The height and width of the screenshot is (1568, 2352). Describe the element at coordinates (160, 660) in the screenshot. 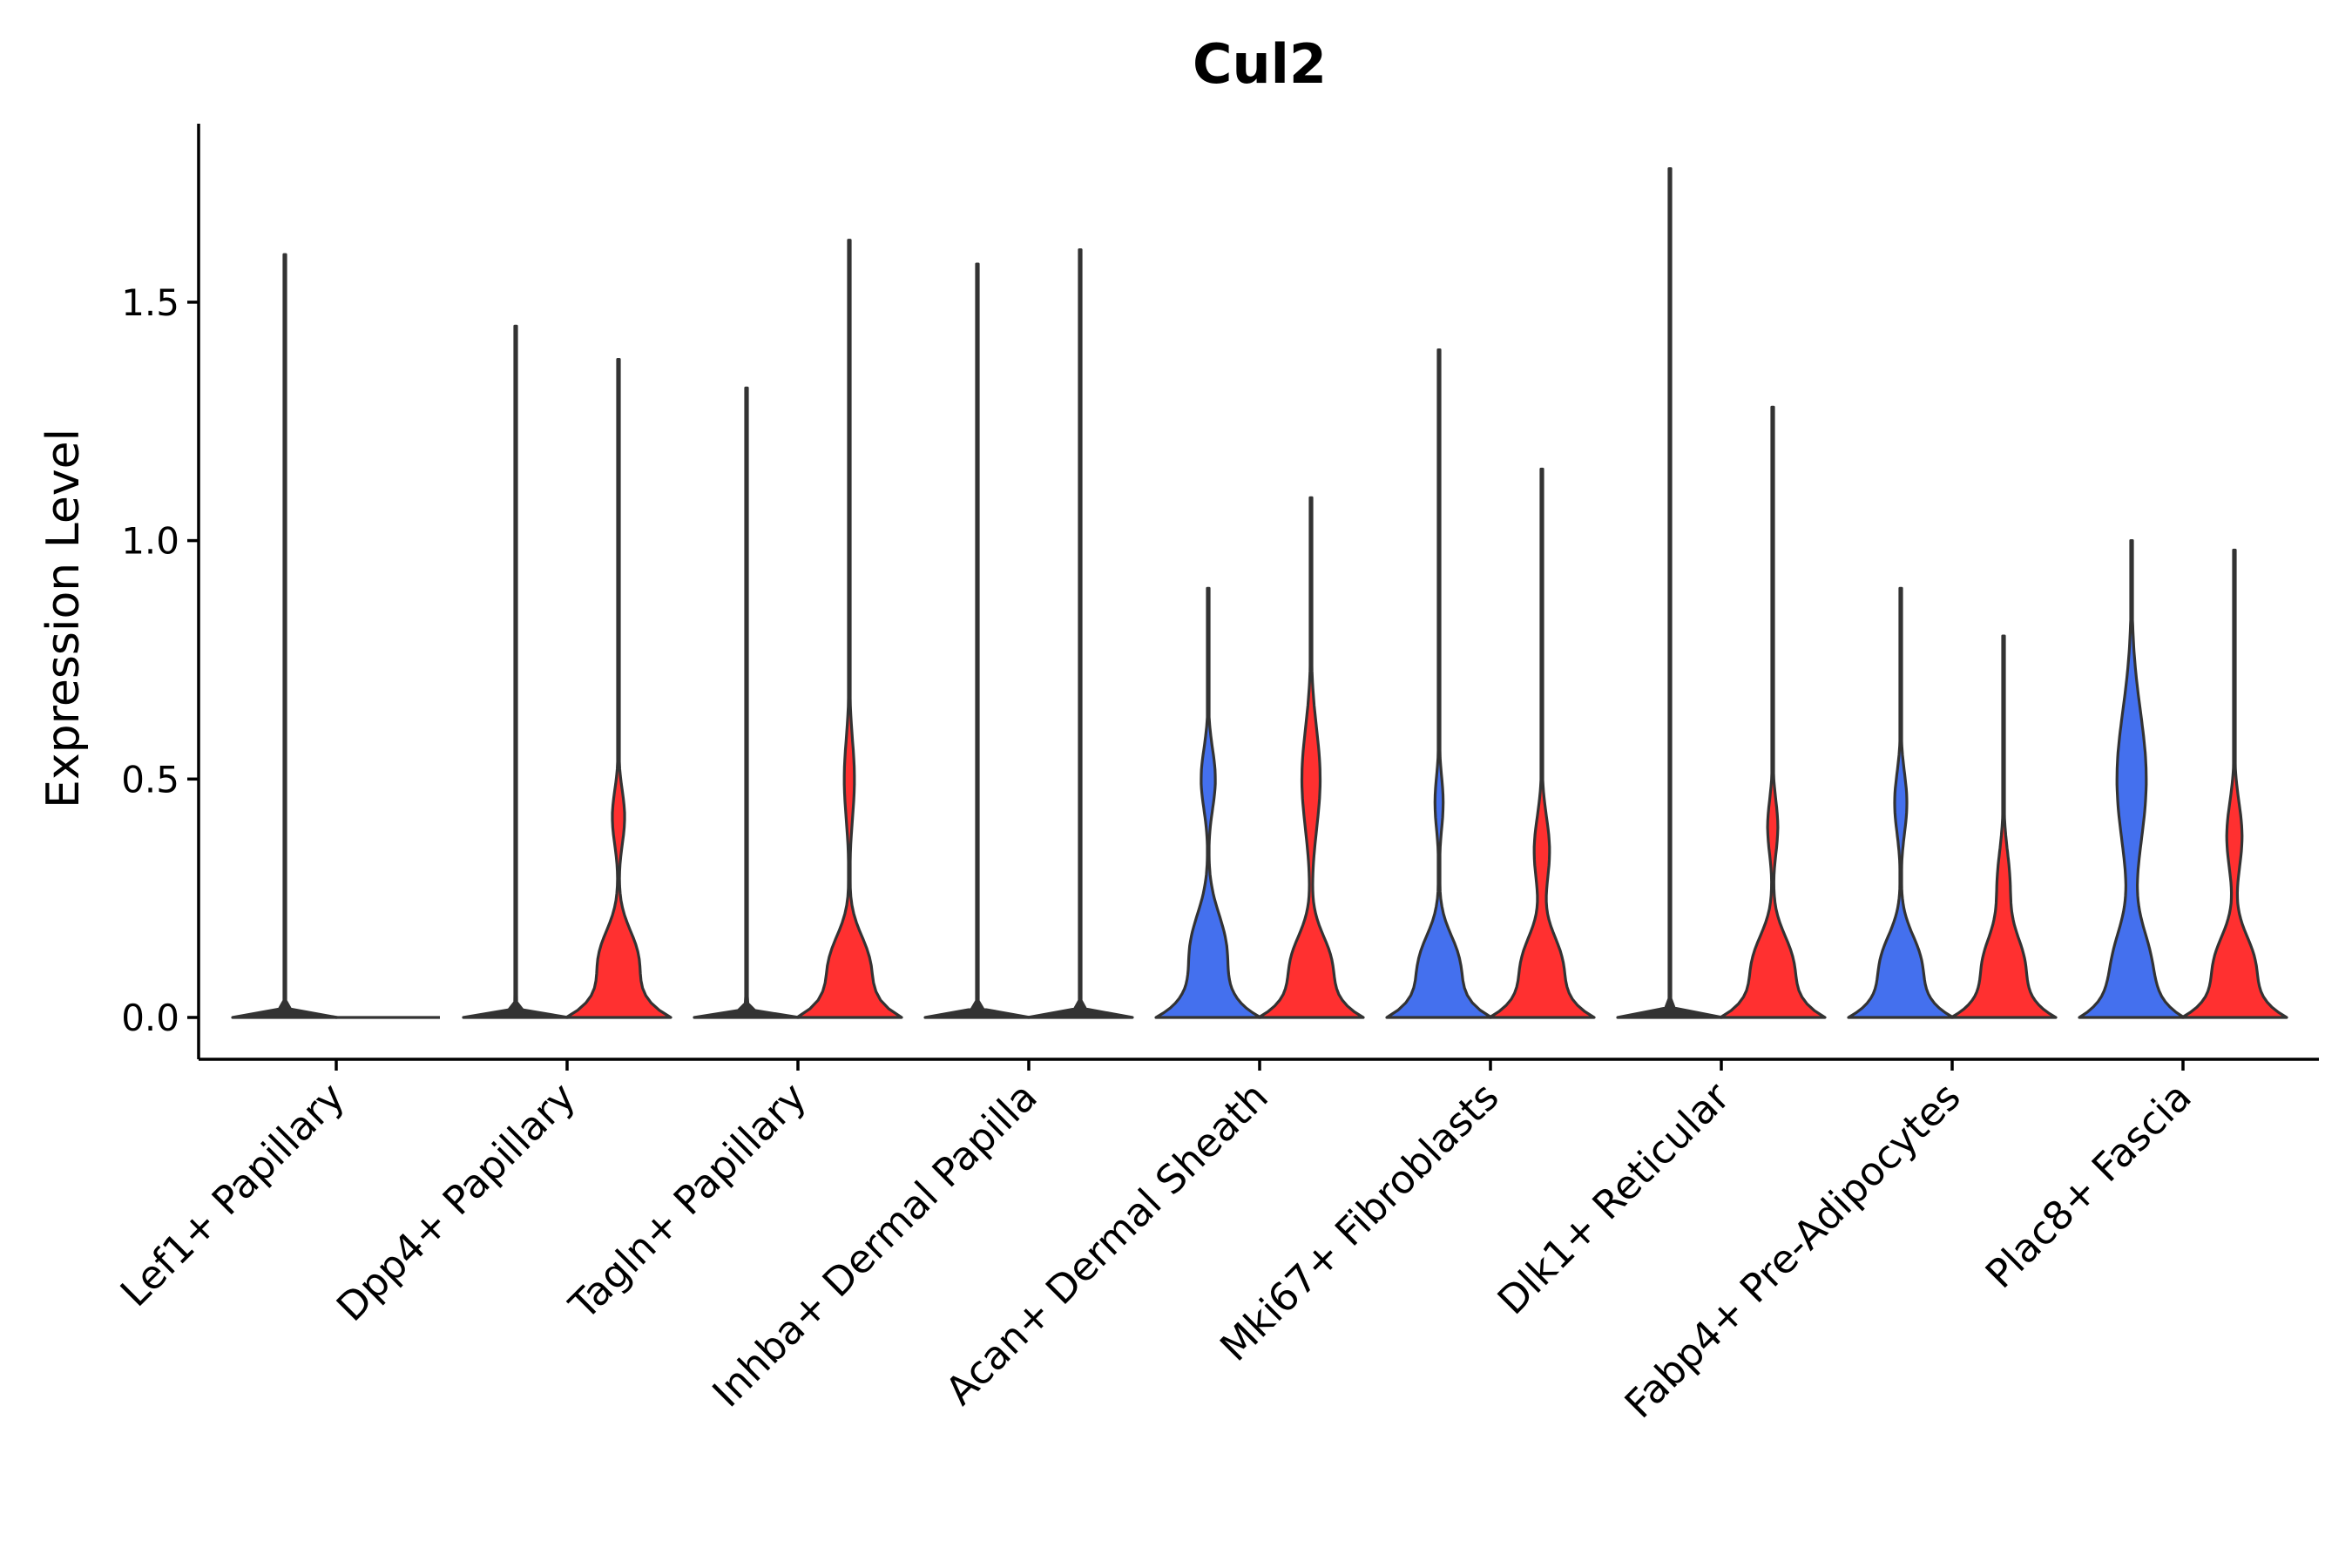

I see `y-ticks: 0.0 0.5 1.0 1.5` at that location.